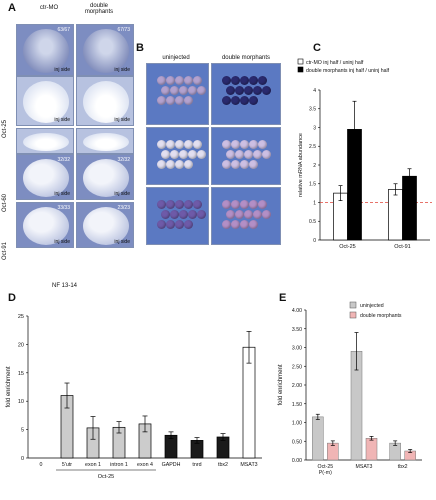 The image size is (436, 500). Describe the element at coordinates (312, 147) in the screenshot. I see `y-tick-label: 2.5` at that location.